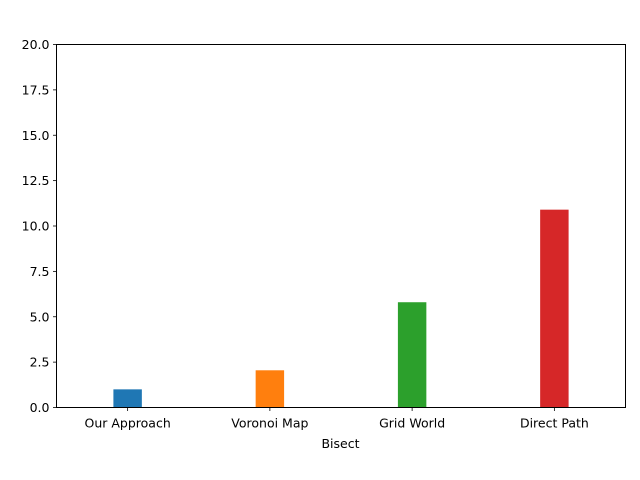  What do you see at coordinates (554, 423) in the screenshot?
I see `x-tick-label: Direct Path` at bounding box center [554, 423].